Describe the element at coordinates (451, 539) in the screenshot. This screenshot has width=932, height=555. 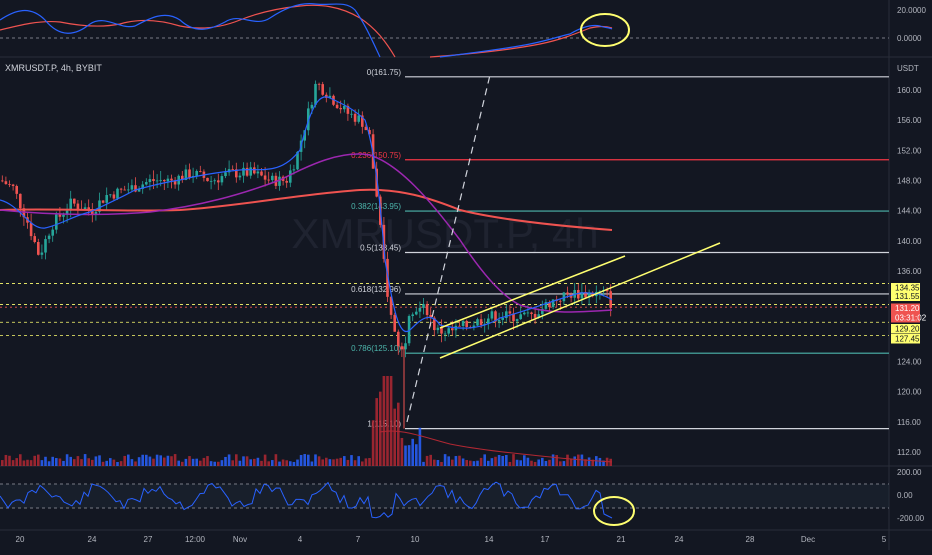
I see `time-axis: 20 24 27 12:00 Nov 4 7 10 14 17 21 24 28 Dec 5` at that location.